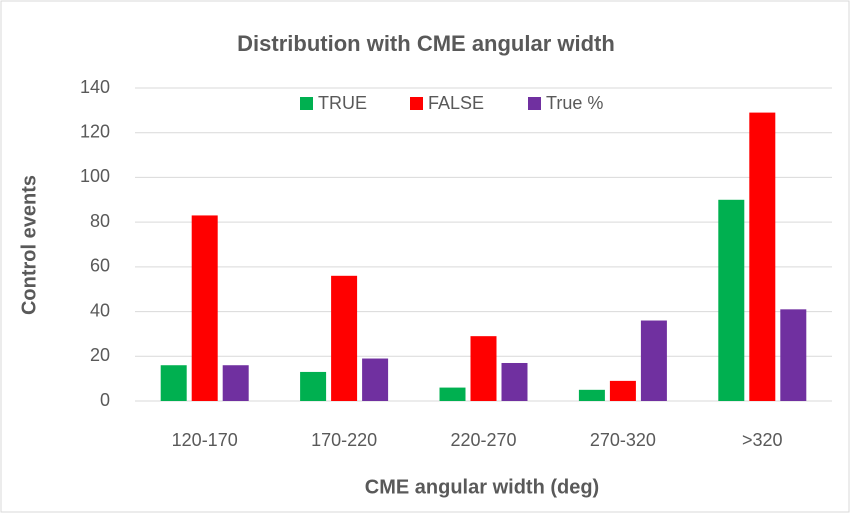 The width and height of the screenshot is (852, 515). Describe the element at coordinates (344, 440) in the screenshot. I see `x-tick-label: 170-220` at that location.